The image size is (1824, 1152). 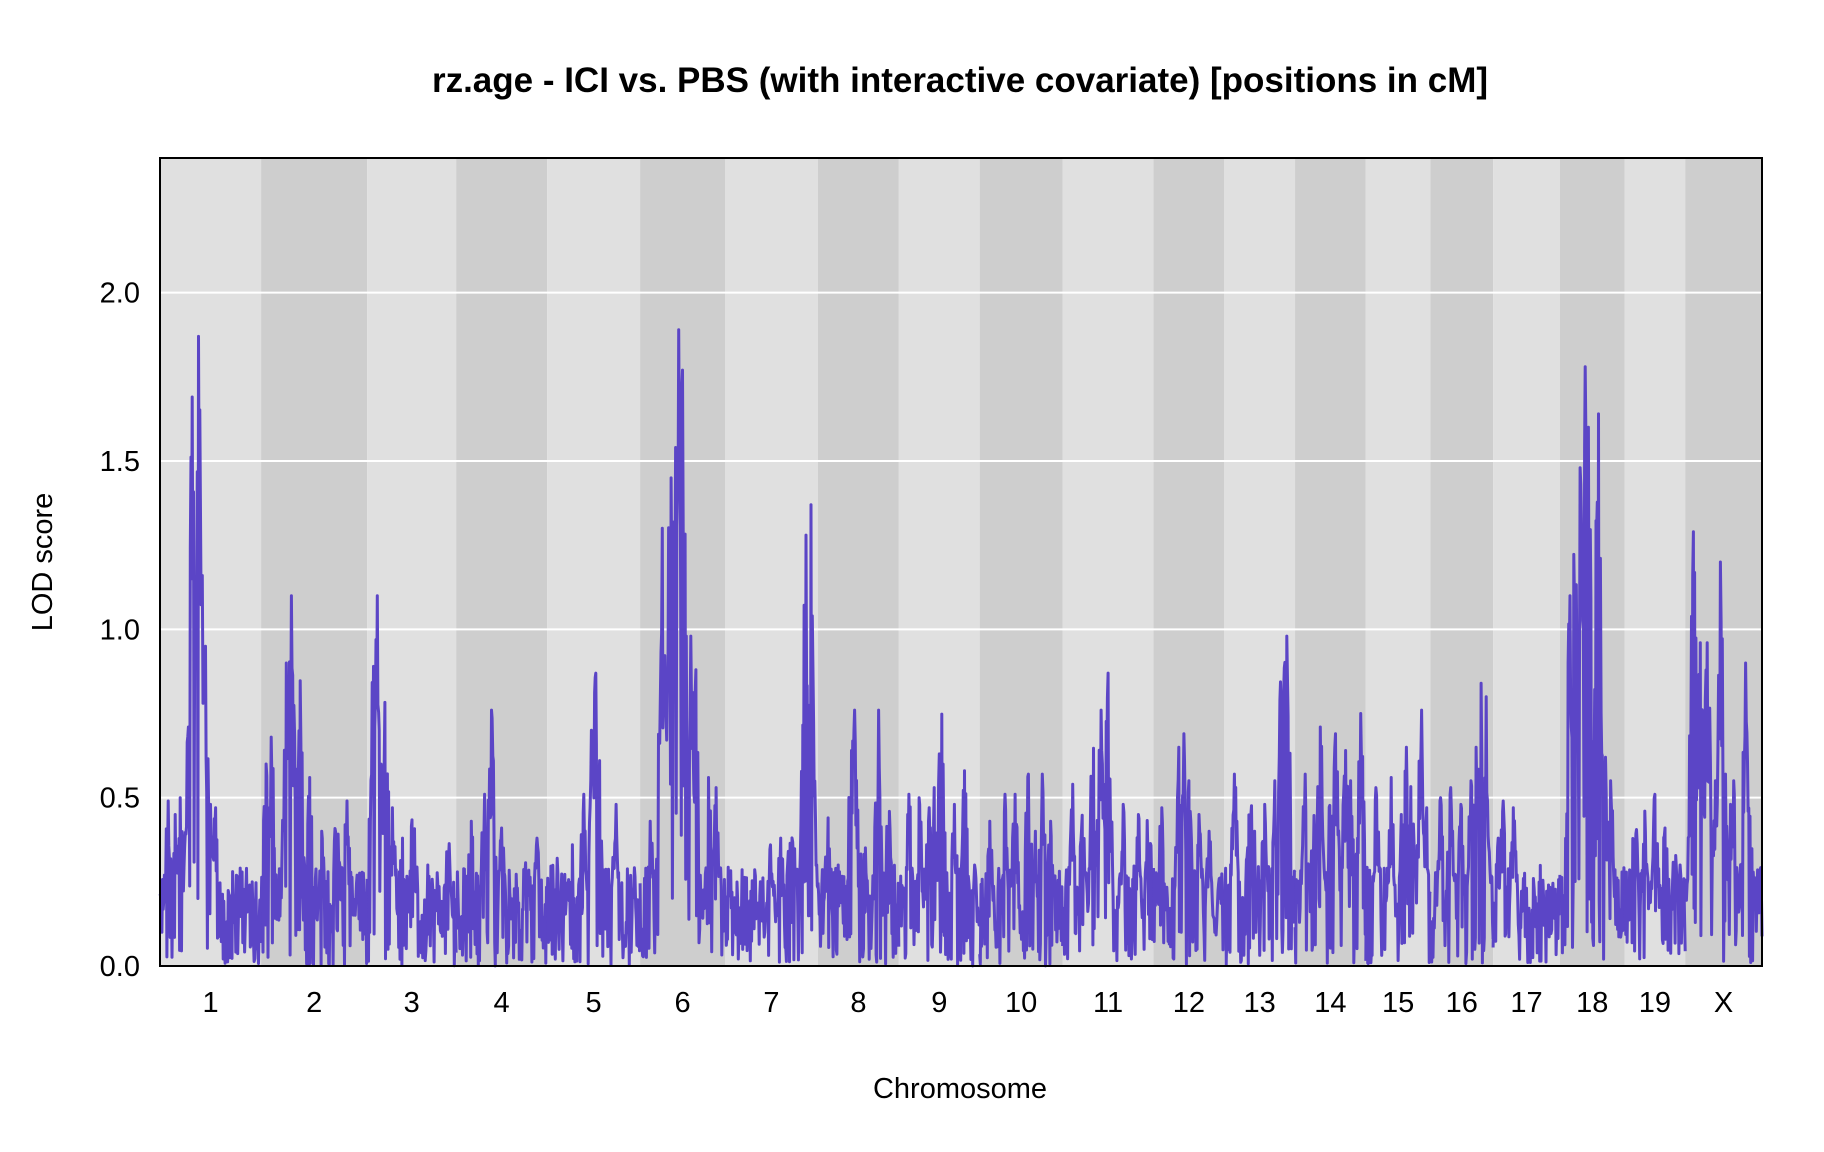 I want to click on x-tick-label-5: 5, so click(x=594, y=1003).